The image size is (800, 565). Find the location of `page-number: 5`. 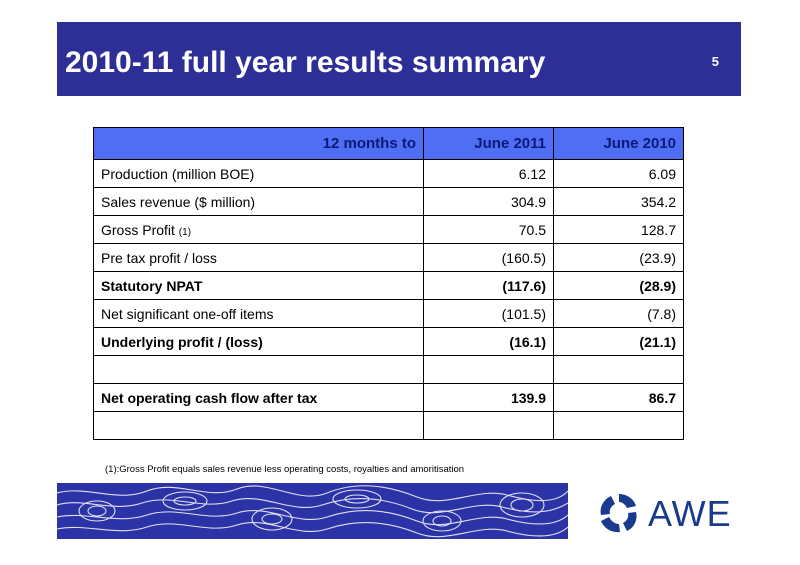

page-number: 5 is located at coordinates (715, 61).